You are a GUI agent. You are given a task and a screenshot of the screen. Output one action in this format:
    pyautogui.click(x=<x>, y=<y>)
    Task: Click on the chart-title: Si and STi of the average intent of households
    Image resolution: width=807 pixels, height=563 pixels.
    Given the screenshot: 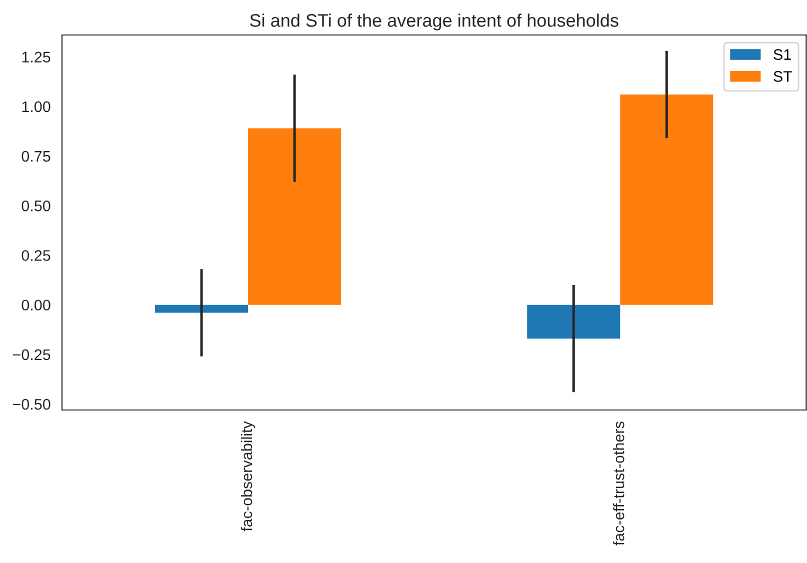 What is the action you would take?
    pyautogui.click(x=434, y=22)
    